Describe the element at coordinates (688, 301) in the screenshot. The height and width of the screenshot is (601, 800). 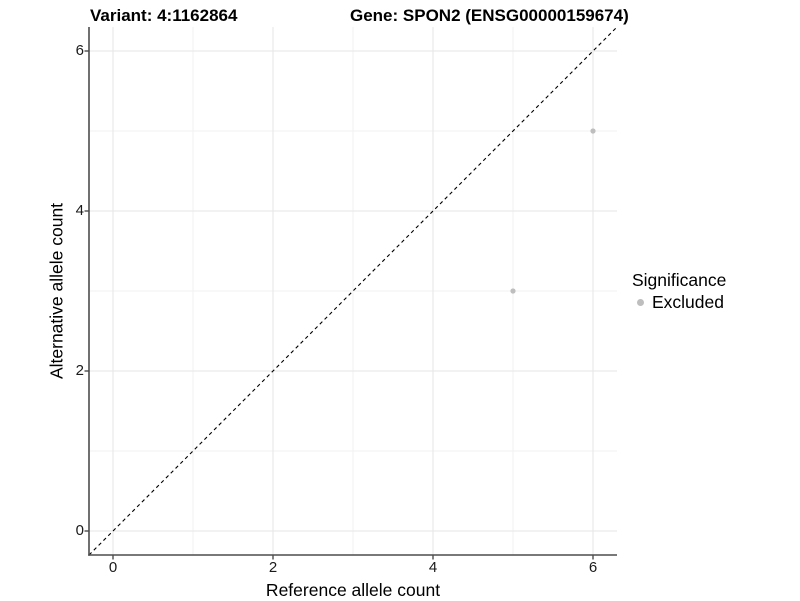
I see `legend-entry-label: Excluded` at that location.